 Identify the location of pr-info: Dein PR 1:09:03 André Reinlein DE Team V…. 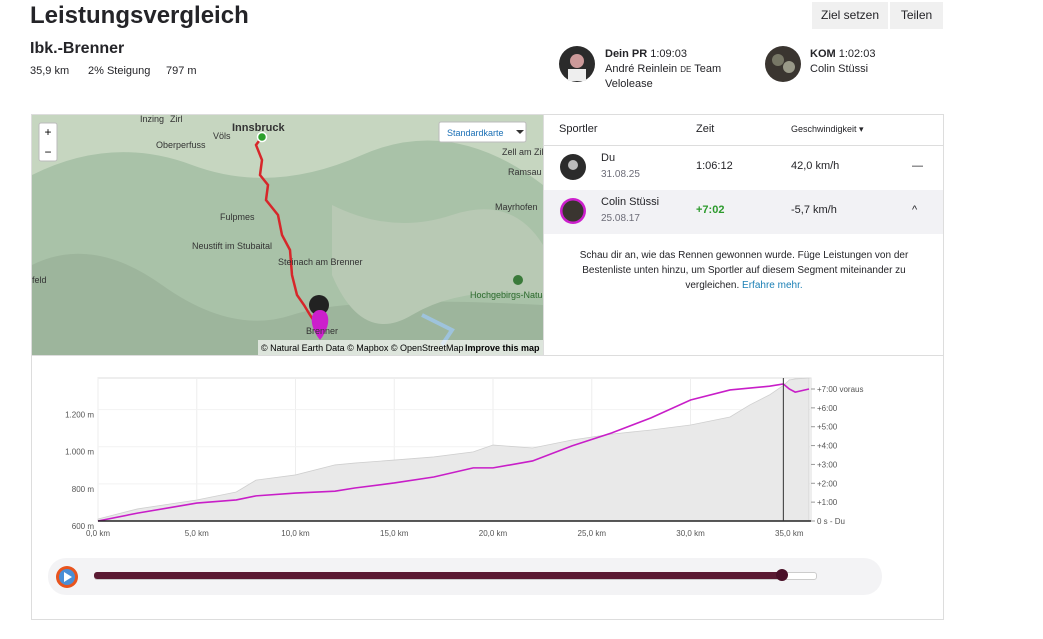
(665, 69).